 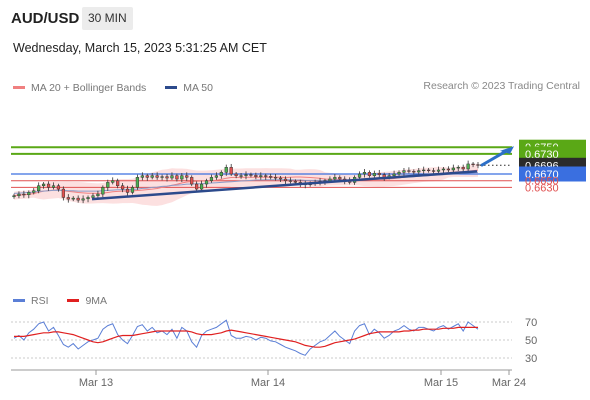 I want to click on level-label-0.6650: 0.6650, so click(x=542, y=182).